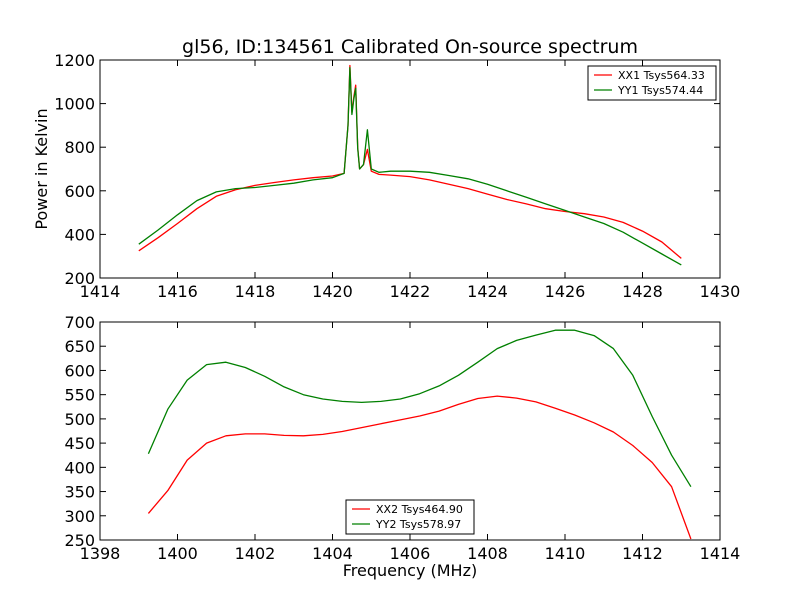  Describe the element at coordinates (79, 492) in the screenshot. I see `y-tick-label: 350` at that location.